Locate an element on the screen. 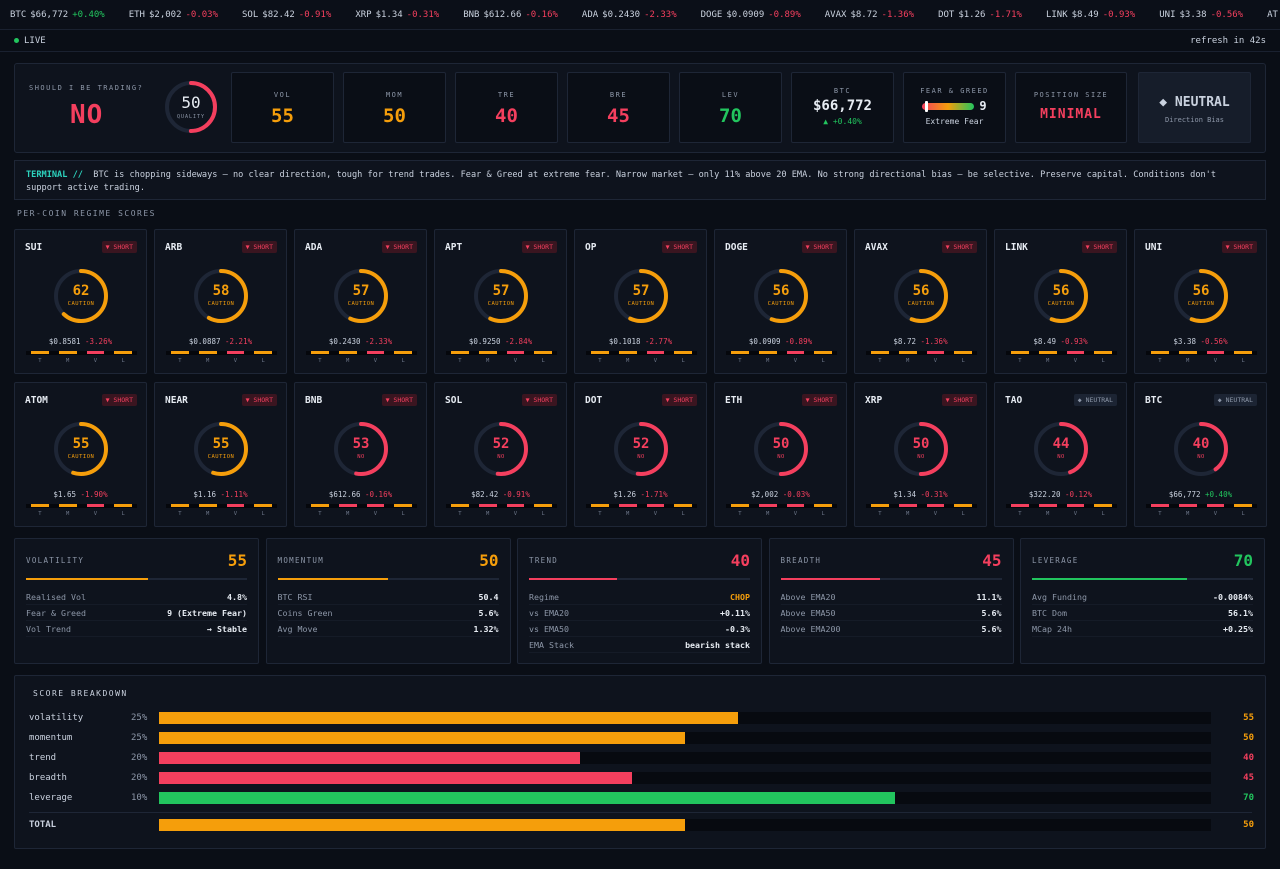 Image resolution: width=1280 pixels, height=869 pixels. ticker-item: BNB $612.66 -0.16% is located at coordinates (510, 15).